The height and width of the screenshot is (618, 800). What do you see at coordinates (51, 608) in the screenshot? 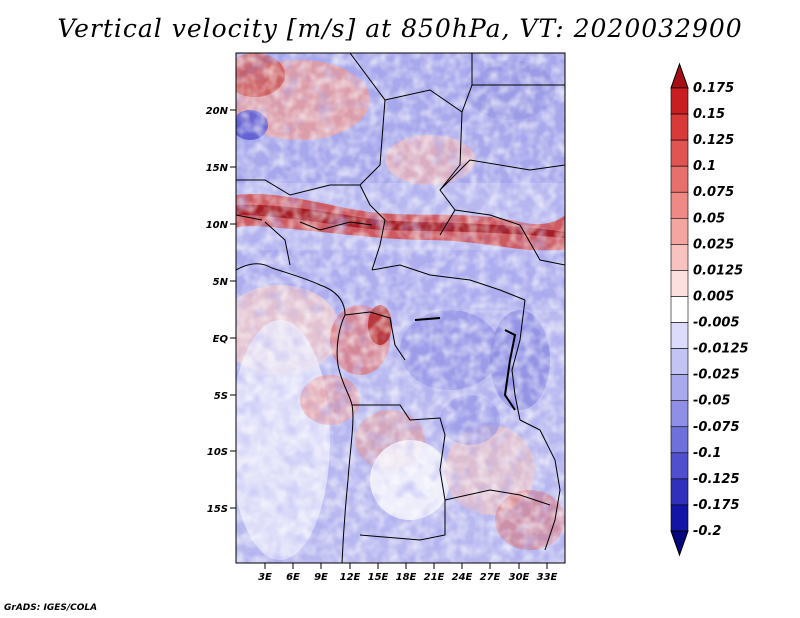
I see `footer-credit: GrADS: IGES/COLA` at bounding box center [51, 608].